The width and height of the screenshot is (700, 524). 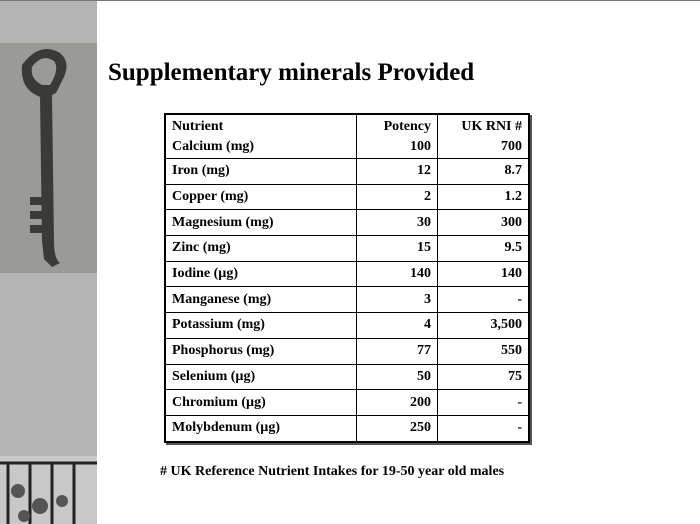 I want to click on table-row: Magnesium (mg) 30 300, so click(x=347, y=223).